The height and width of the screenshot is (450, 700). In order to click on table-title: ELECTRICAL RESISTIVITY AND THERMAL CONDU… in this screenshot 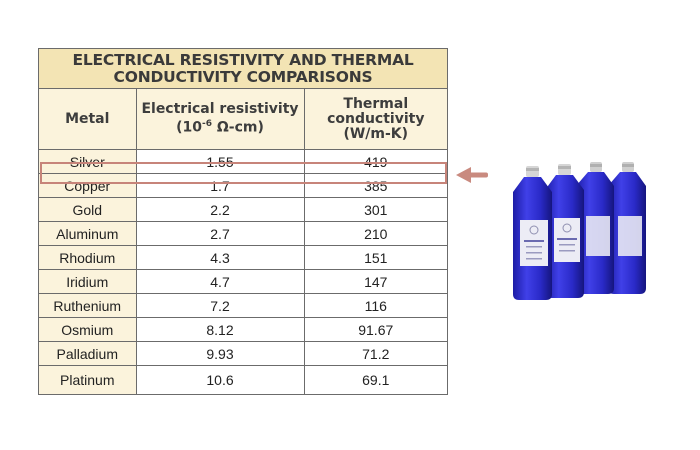, I will do `click(243, 69)`.